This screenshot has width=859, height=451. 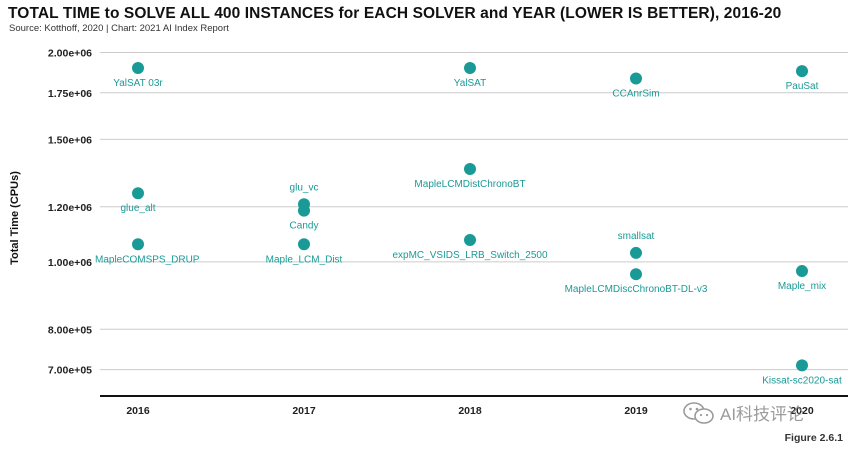 What do you see at coordinates (813, 438) in the screenshot?
I see `figure-label: Figure 2.6.1` at bounding box center [813, 438].